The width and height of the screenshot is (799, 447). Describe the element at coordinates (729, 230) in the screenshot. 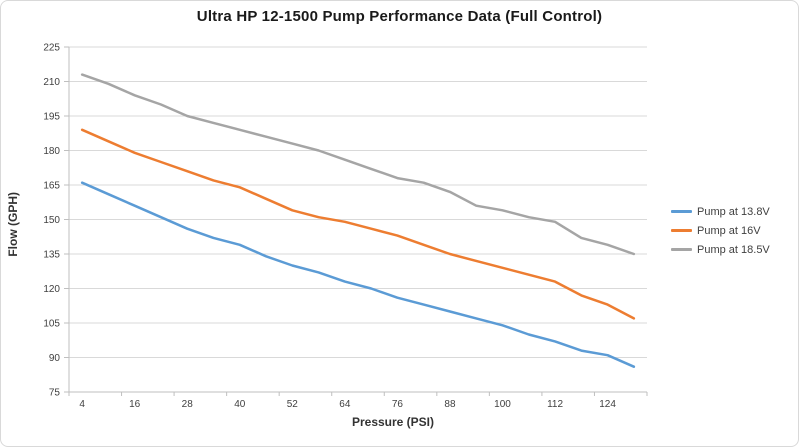

I see `legend-label: Pump at 16V` at that location.